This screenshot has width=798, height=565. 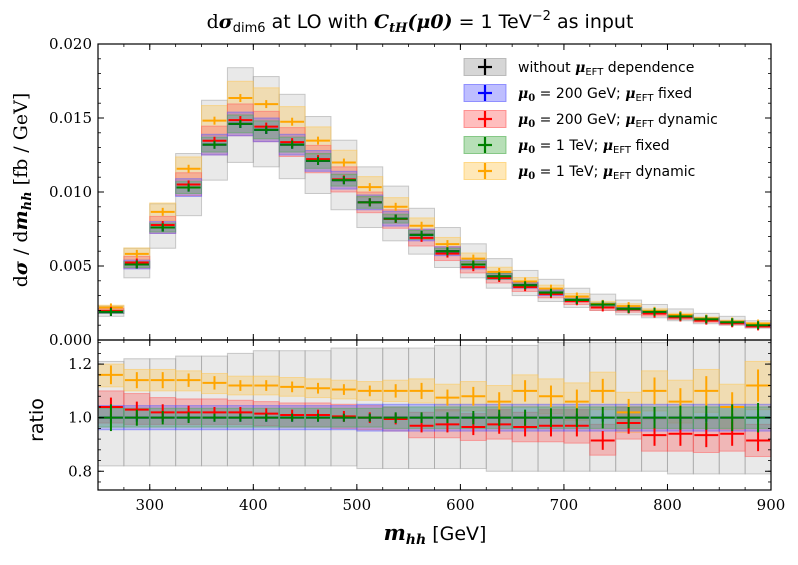 What do you see at coordinates (22, 190) in the screenshot?
I see `main-y-axis-label: dσ / dmhh [fb / GeV]` at bounding box center [22, 190].